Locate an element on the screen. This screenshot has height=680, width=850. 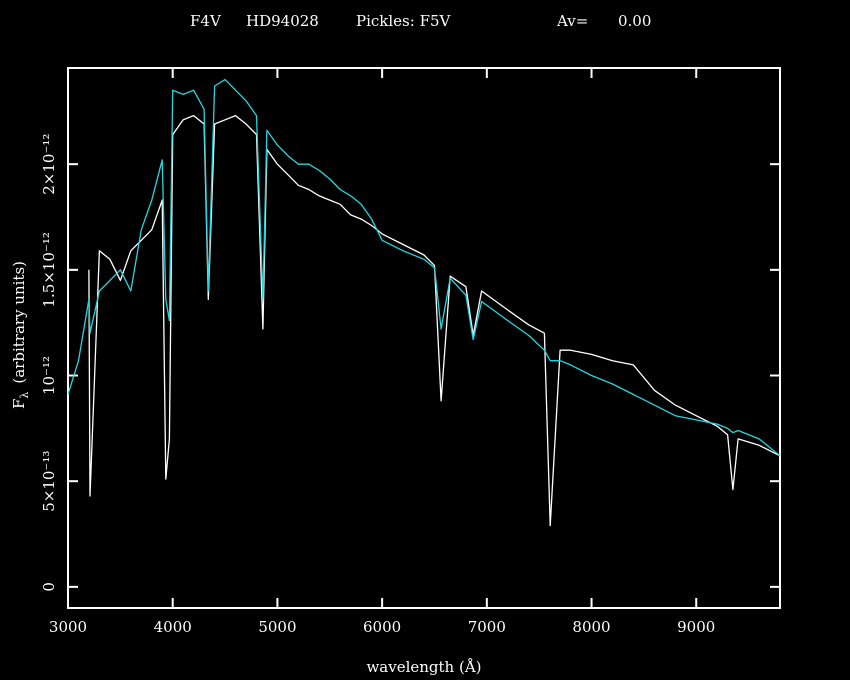
chart-title: Av= is located at coordinates (572, 21).